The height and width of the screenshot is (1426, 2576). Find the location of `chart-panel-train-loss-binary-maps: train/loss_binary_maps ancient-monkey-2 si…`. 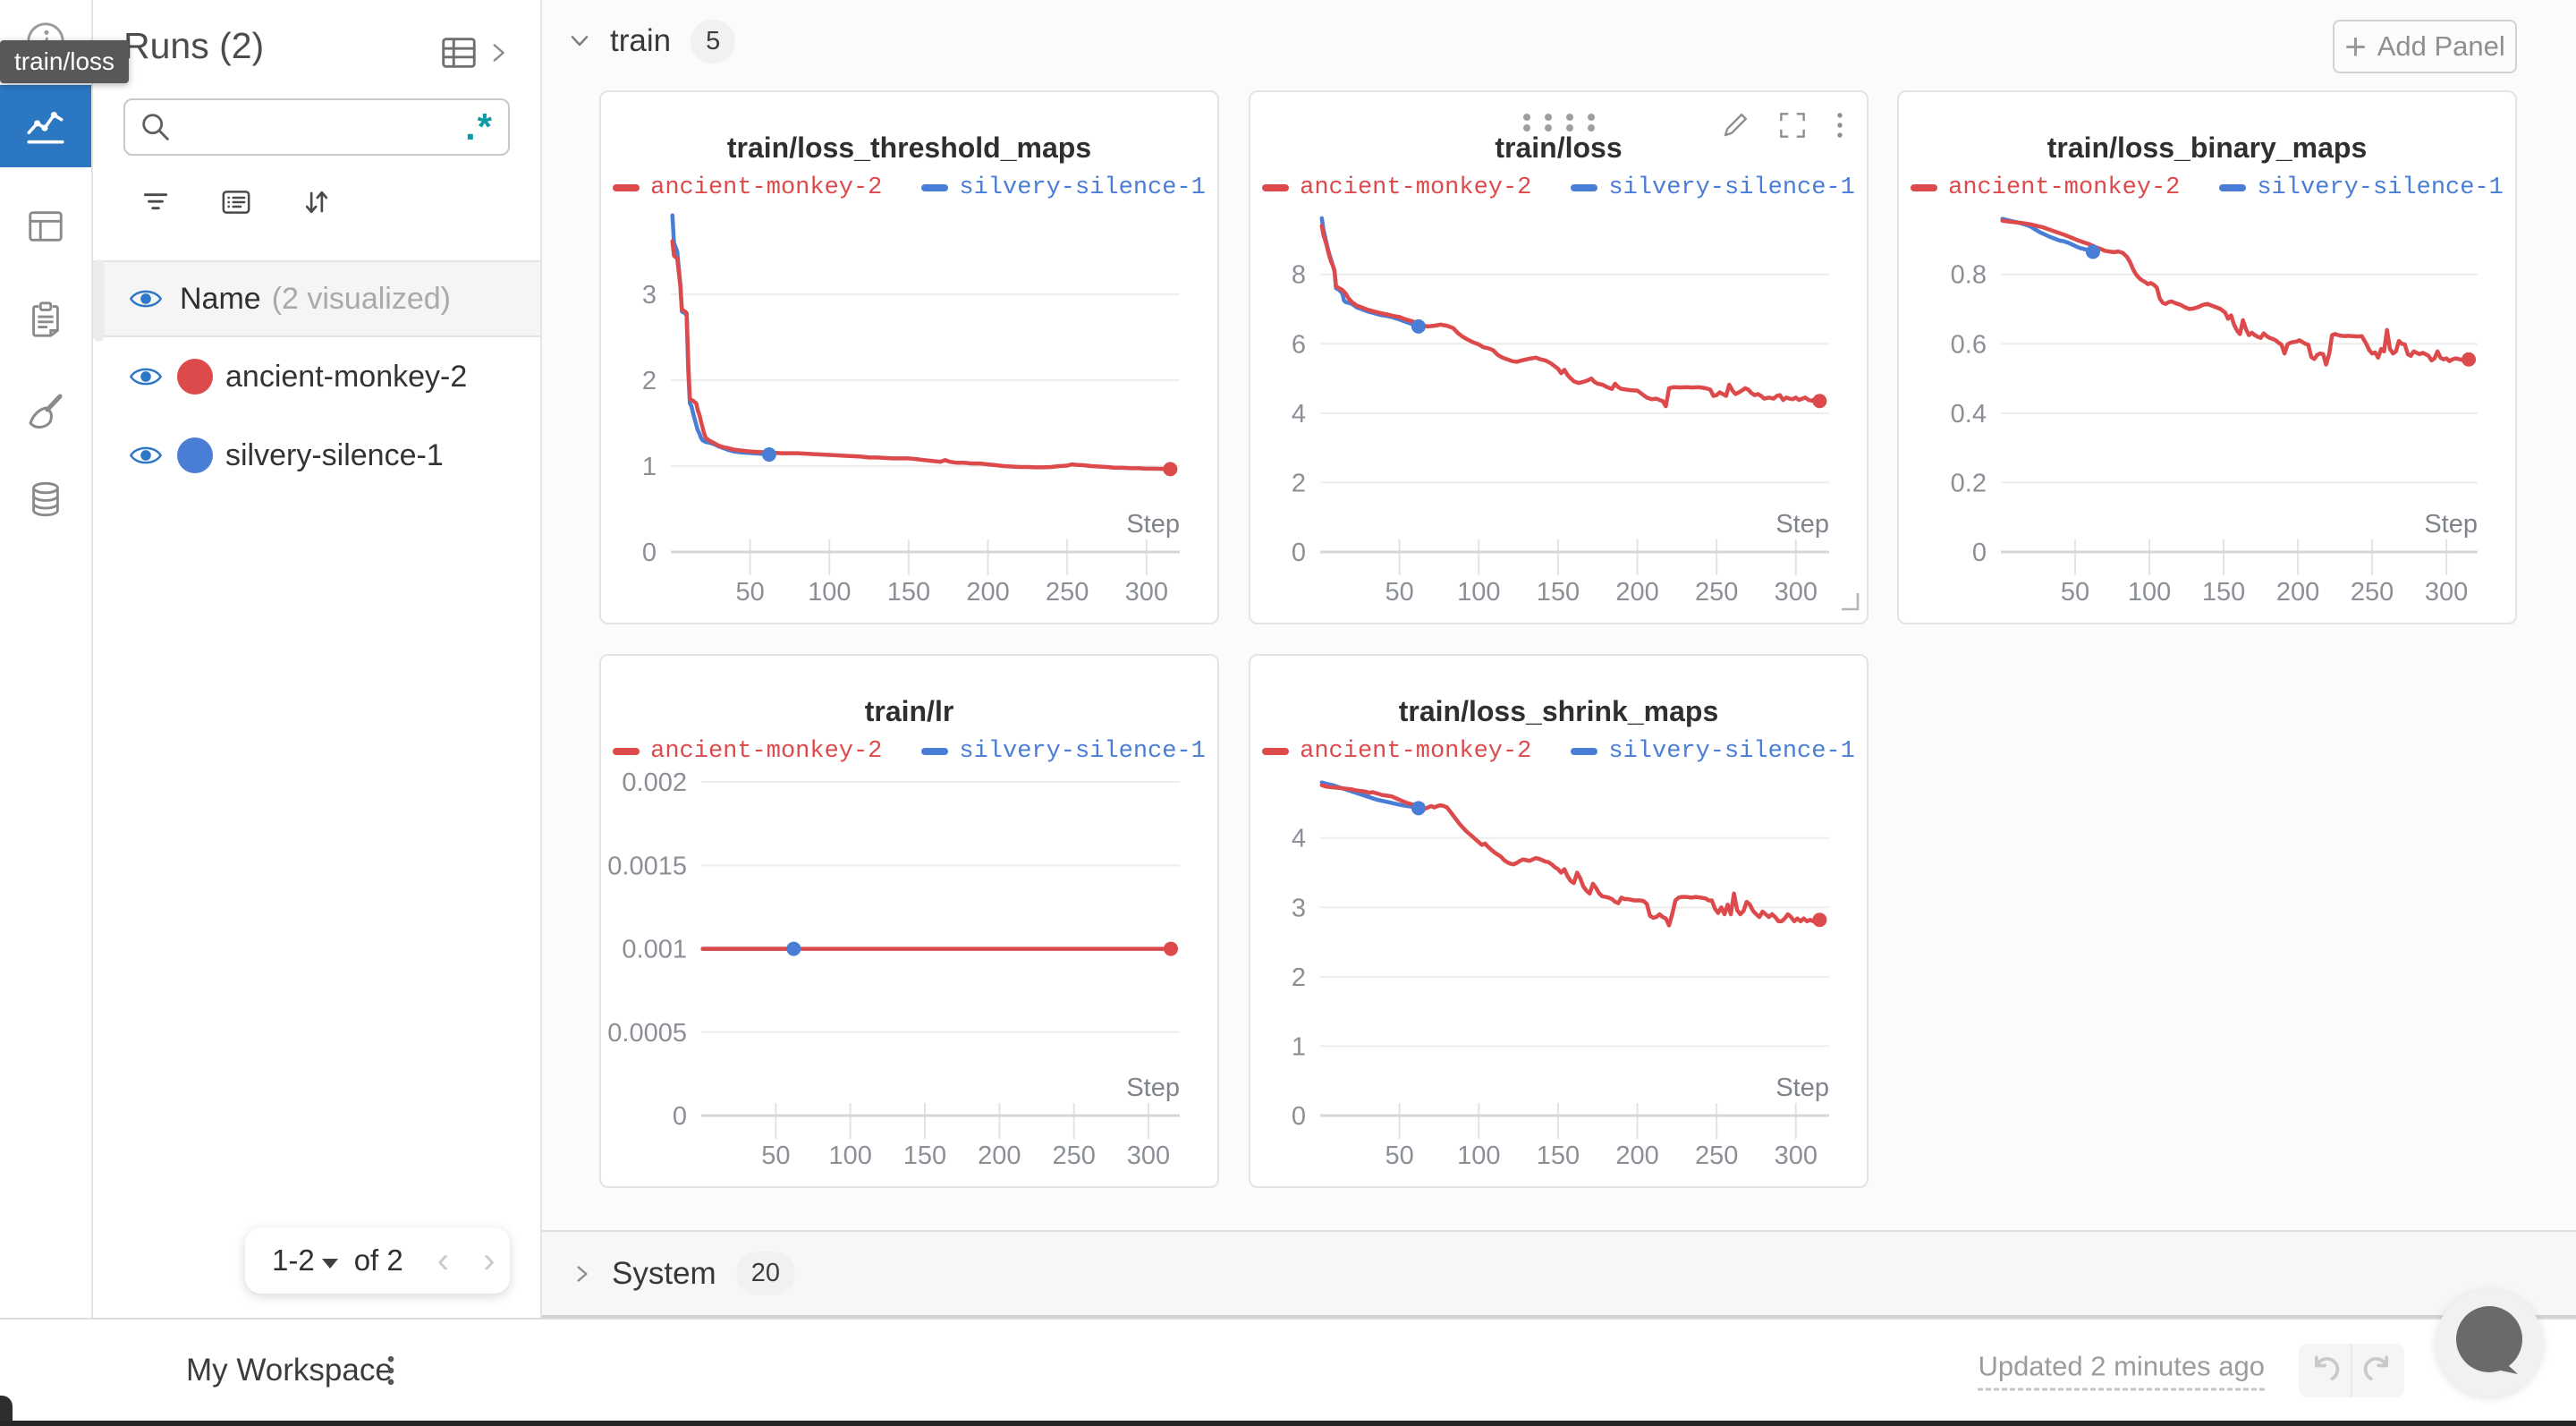

chart-panel-train-loss-binary-maps: train/loss_binary_maps ancient-monkey-2 si… is located at coordinates (2207, 357).